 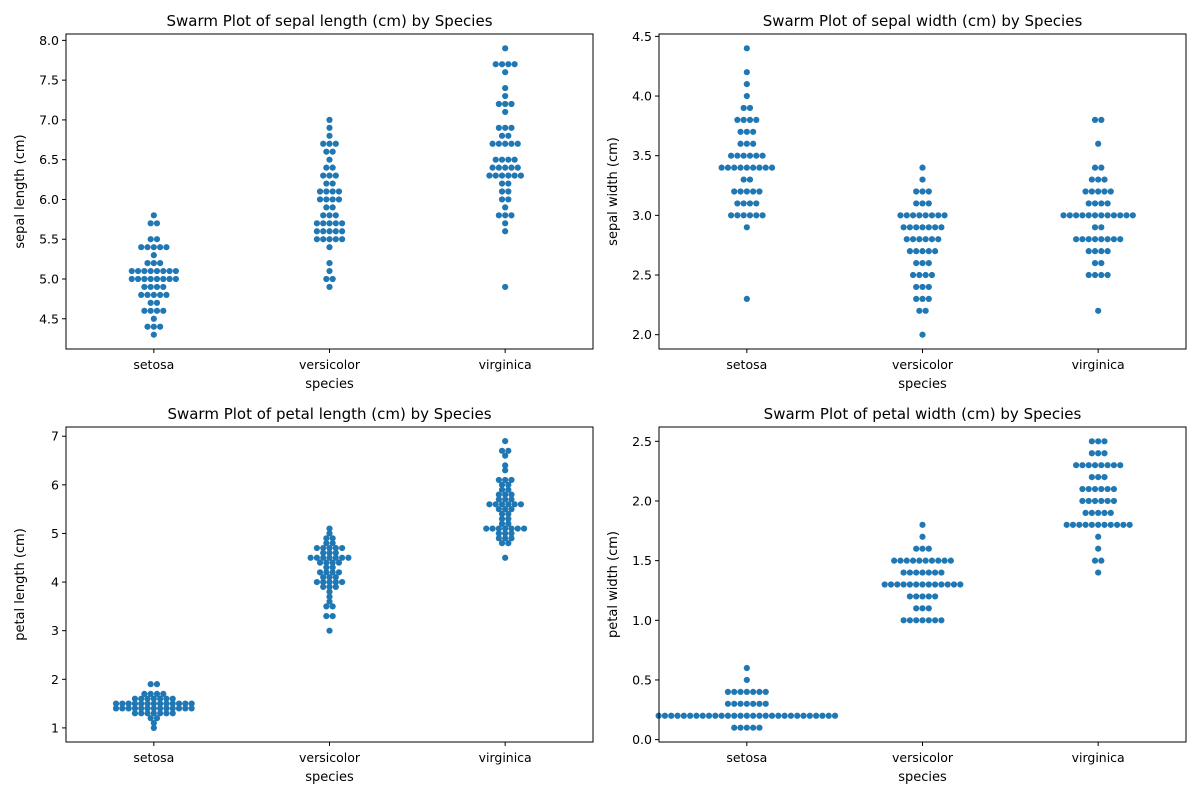 What do you see at coordinates (642, 96) in the screenshot?
I see `y-tick-label: 4.0` at bounding box center [642, 96].